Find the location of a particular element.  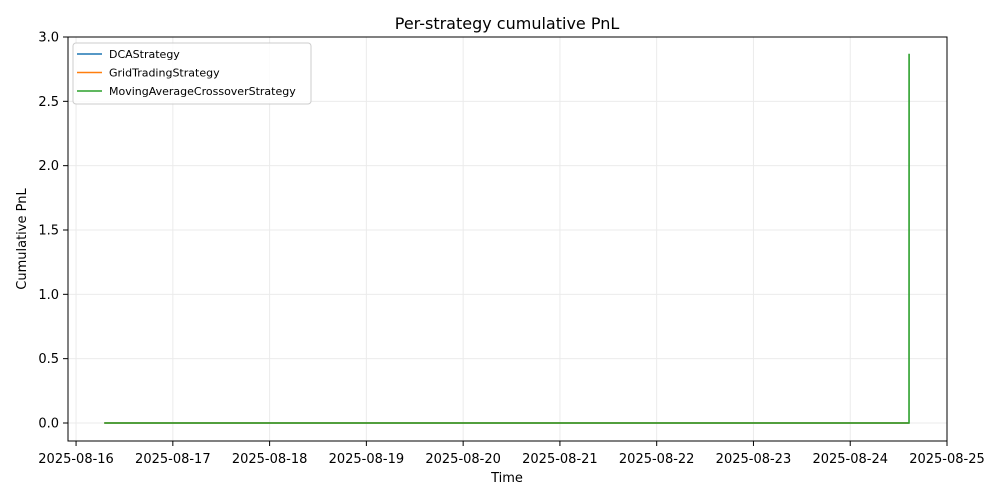

y-tick-label: 1.5 is located at coordinates (48, 230).